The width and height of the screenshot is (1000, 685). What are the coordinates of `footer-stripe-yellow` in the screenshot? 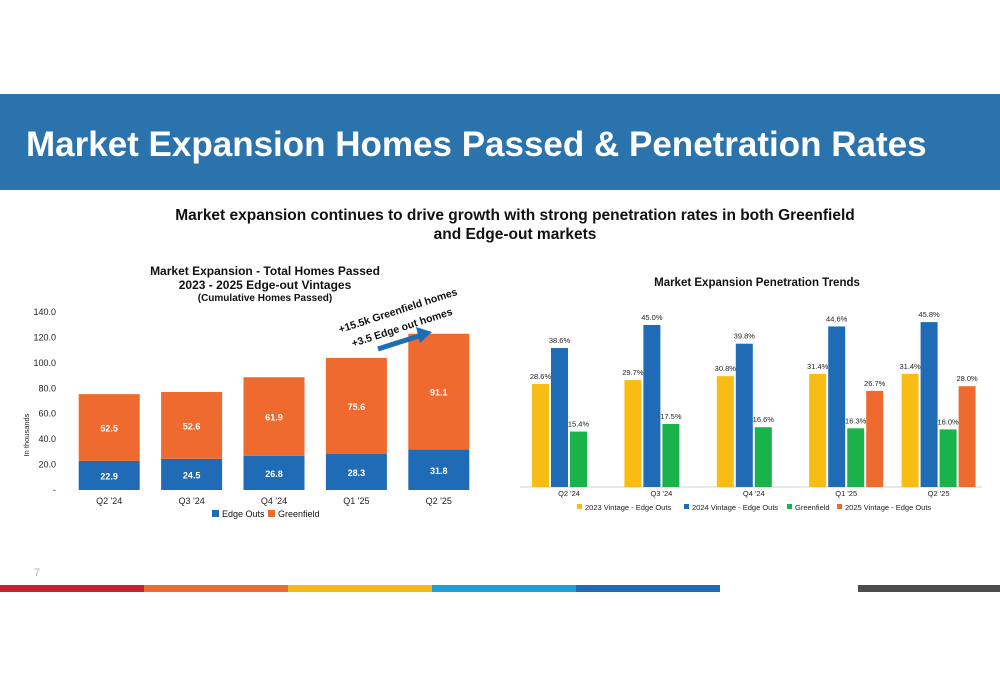 It's located at (360, 588).